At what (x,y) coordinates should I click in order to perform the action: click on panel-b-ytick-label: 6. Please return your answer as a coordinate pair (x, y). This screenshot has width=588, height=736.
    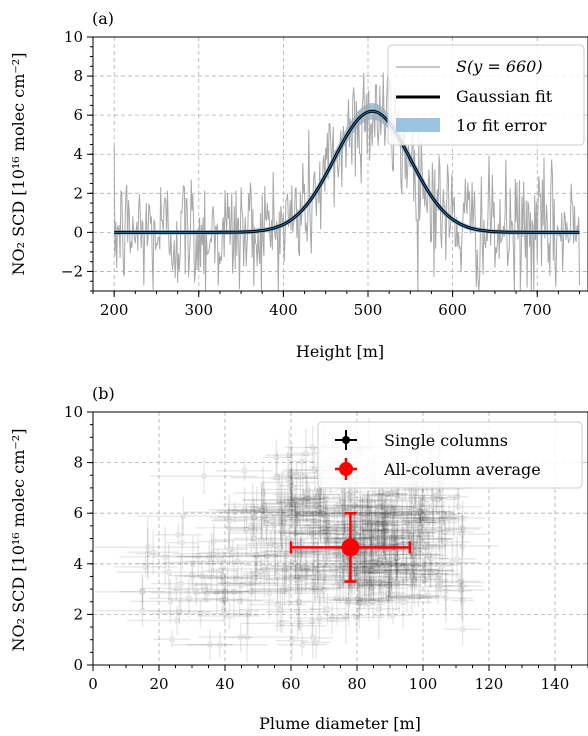
    Looking at the image, I should click on (78, 513).